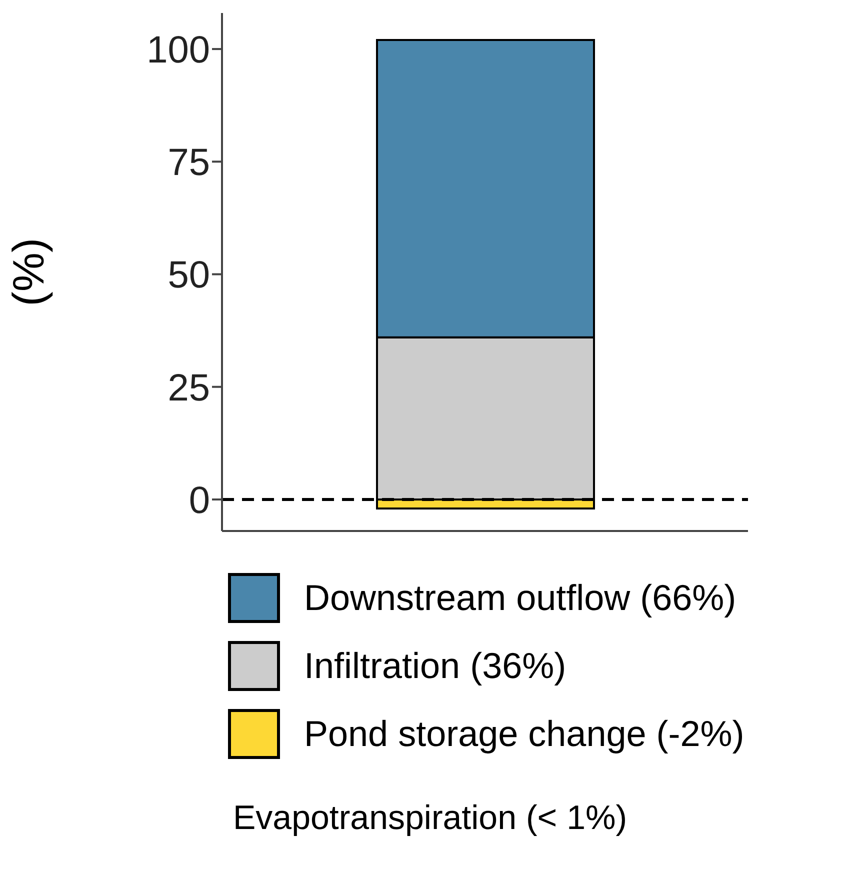 This screenshot has height=892, width=849. What do you see at coordinates (189, 275) in the screenshot?
I see `y-tick-label: 50` at bounding box center [189, 275].